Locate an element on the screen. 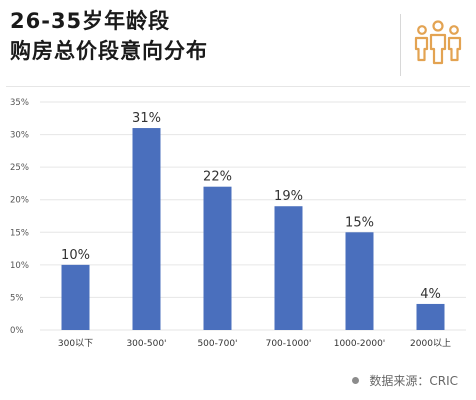 The image size is (476, 400). y-tick-label: 15% is located at coordinates (19, 233).